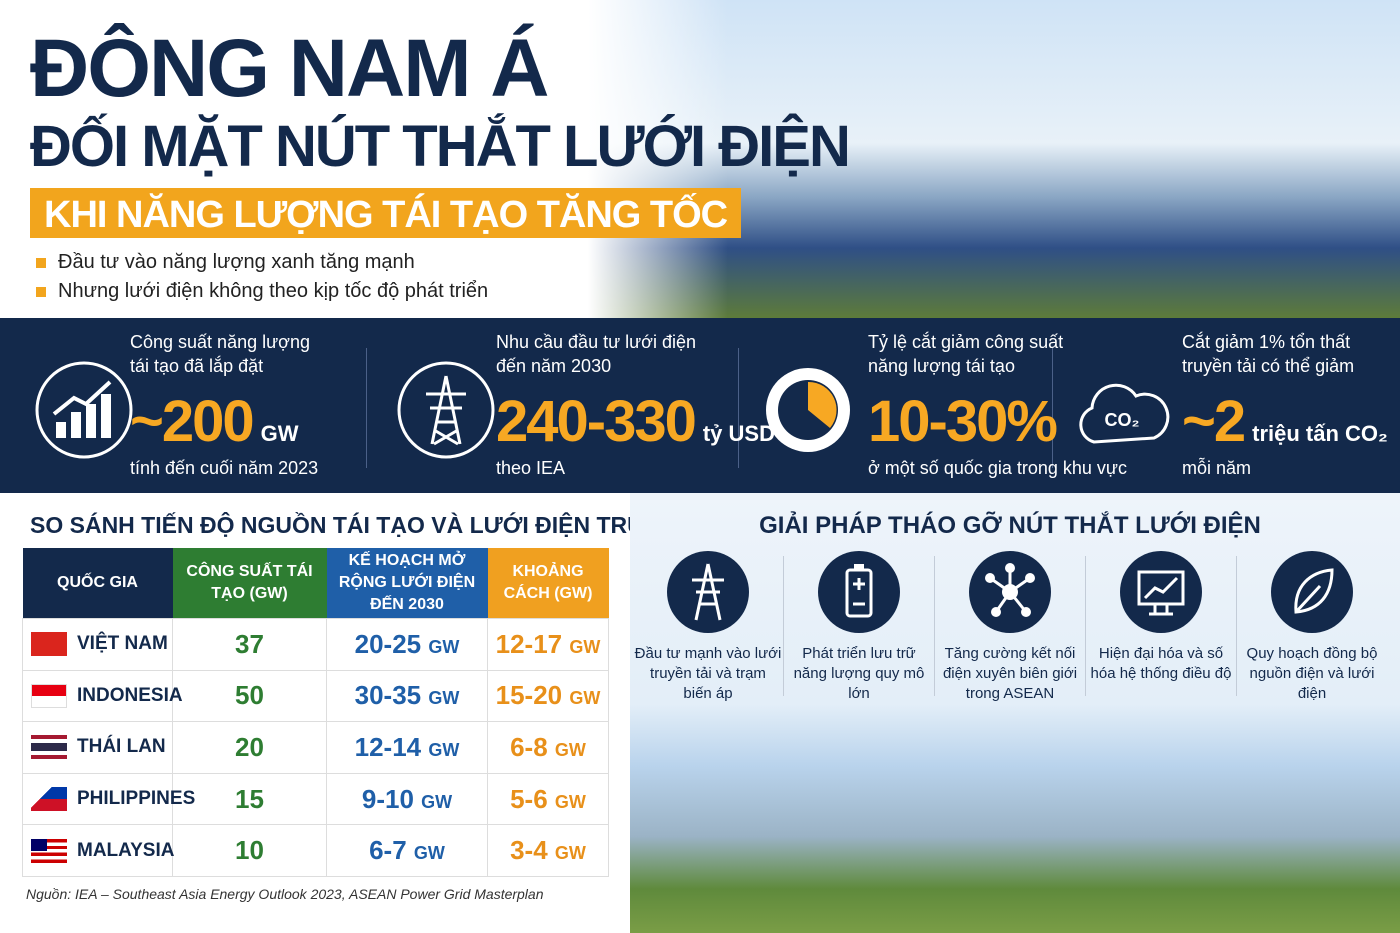 This screenshot has height=933, width=1400. I want to click on cell-value: 15-20, so click(529, 695).